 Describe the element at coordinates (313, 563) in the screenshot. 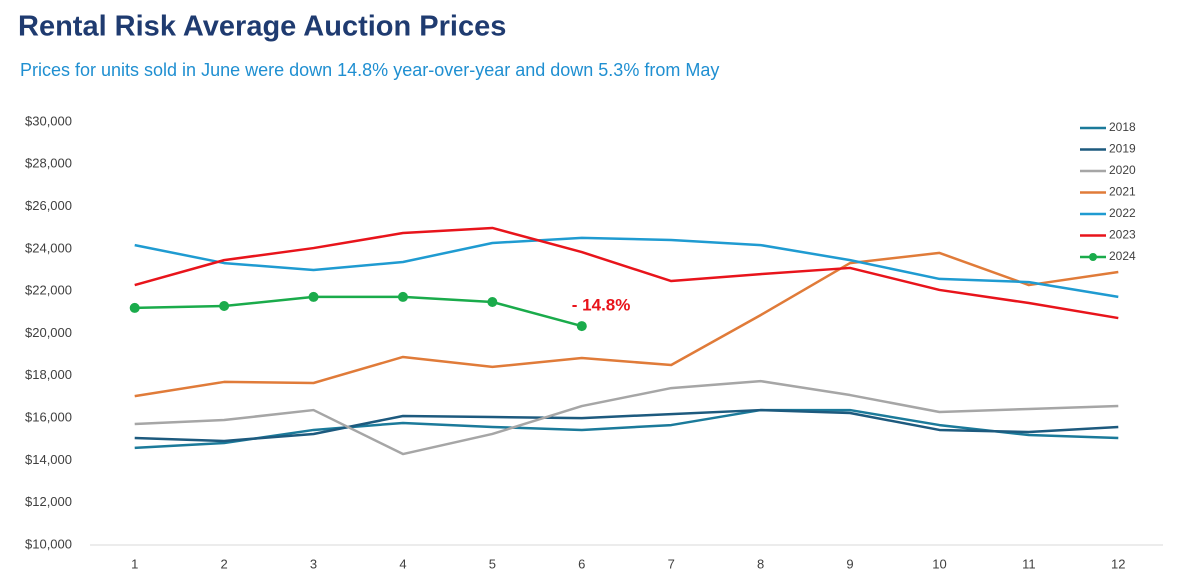

I see `x-tick-label: 3` at that location.